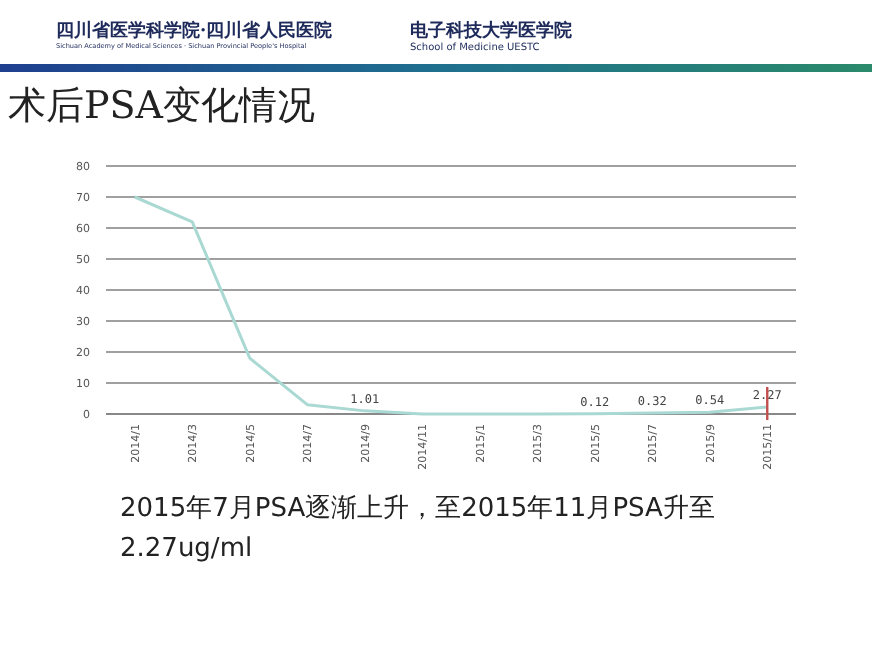 This screenshot has height=658, width=872. Describe the element at coordinates (418, 530) in the screenshot. I see `text: 2015年7月PSA逐渐上升，至2015年11月PSA升至 2.27ug/ml` at that location.